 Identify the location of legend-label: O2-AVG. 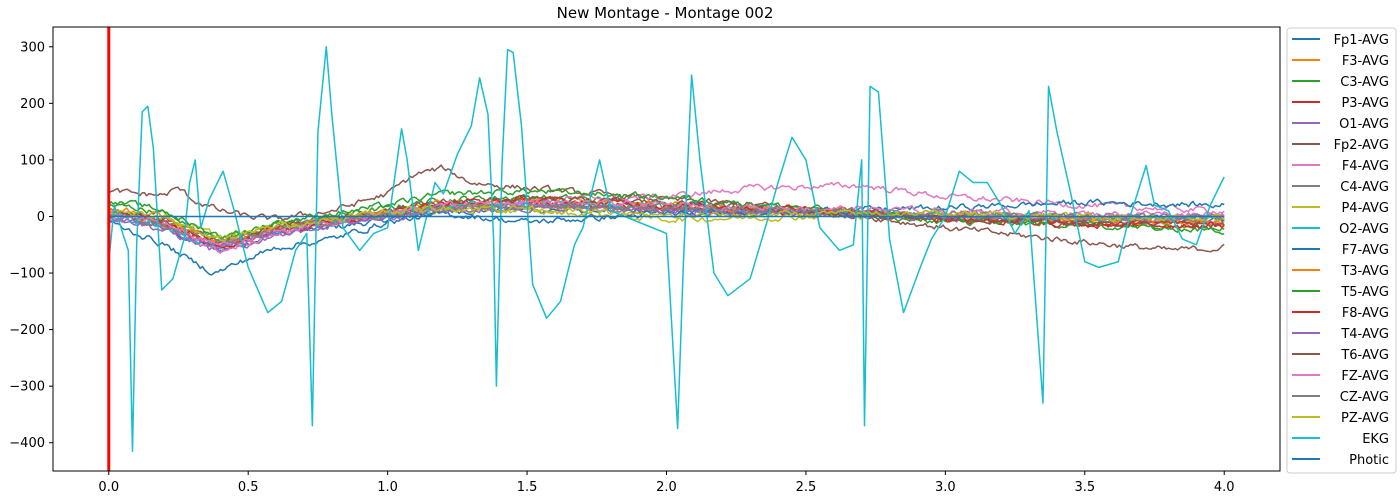
(1364, 229).